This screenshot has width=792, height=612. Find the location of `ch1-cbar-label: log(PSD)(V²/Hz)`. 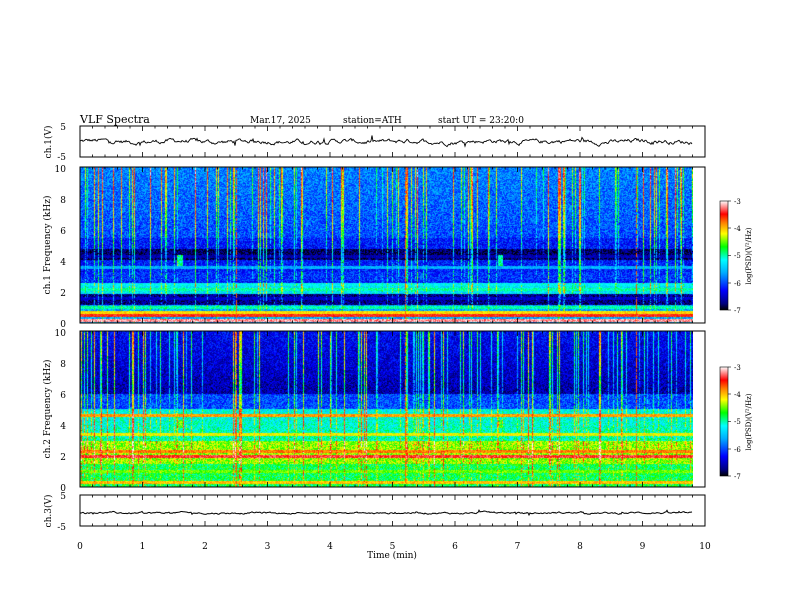

ch1-cbar-label: log(PSD)(V²/Hz) is located at coordinates (749, 255).